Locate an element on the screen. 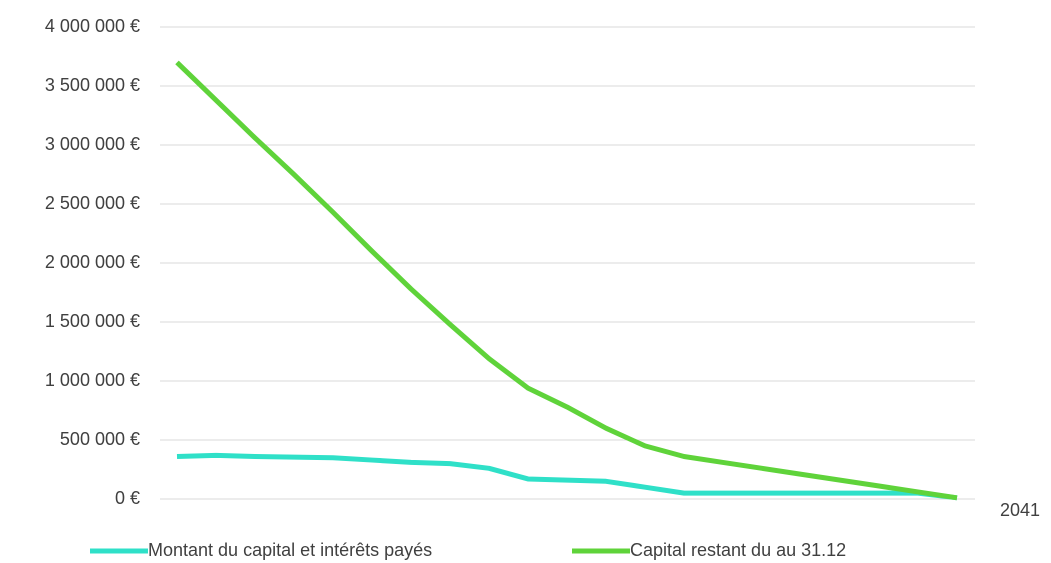  x-tick-label: 2041 is located at coordinates (1020, 510).